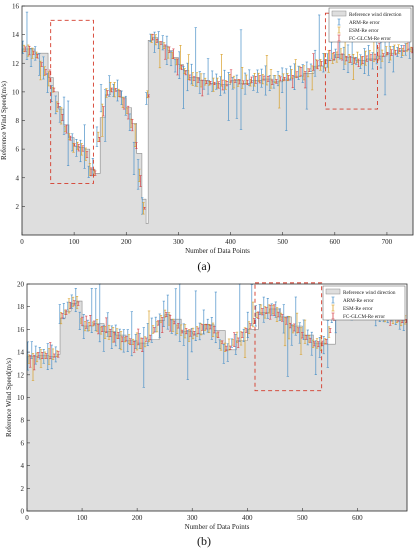  Describe the element at coordinates (21, 307) in the screenshot. I see `y-tick-label: 18` at that location.